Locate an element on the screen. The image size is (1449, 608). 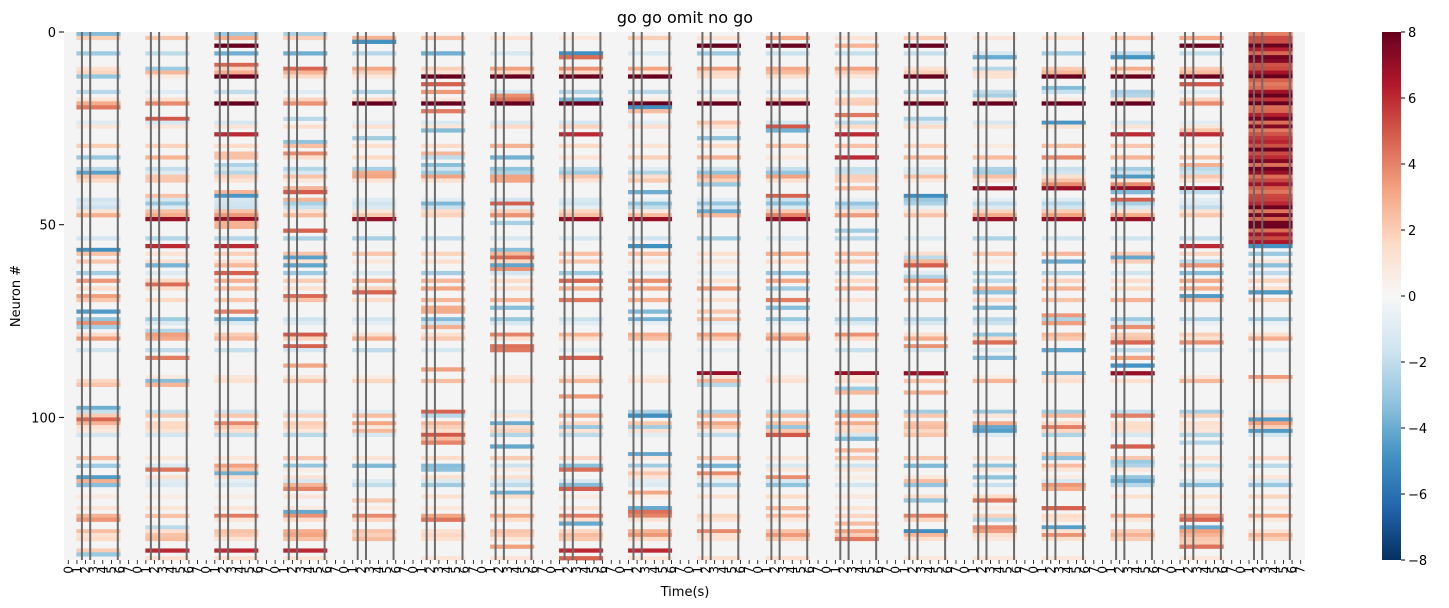
colorbar is located at coordinates (1391, 296).